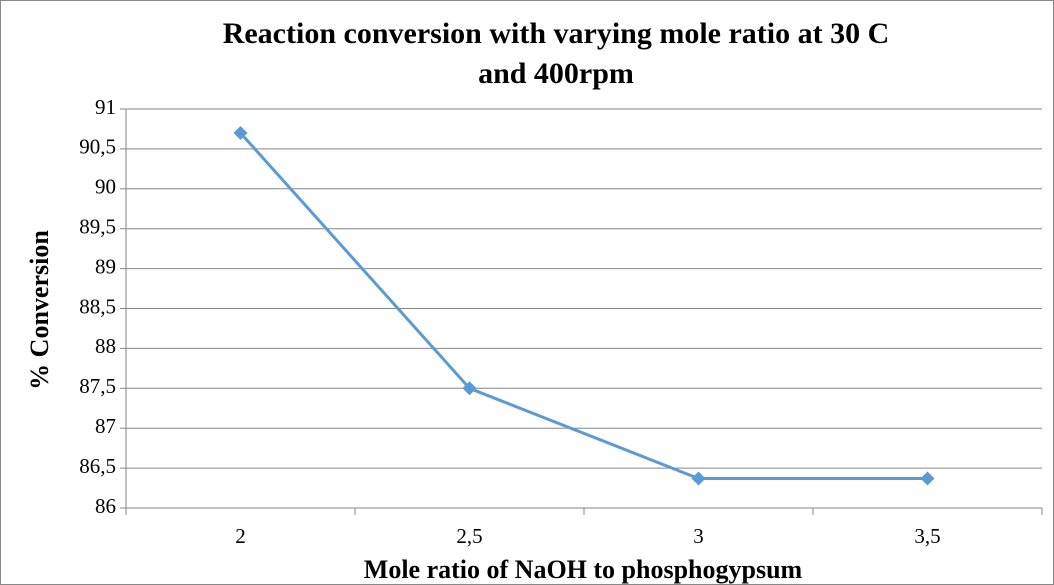 The height and width of the screenshot is (585, 1054). I want to click on y-tick-label: 90, so click(105, 187).